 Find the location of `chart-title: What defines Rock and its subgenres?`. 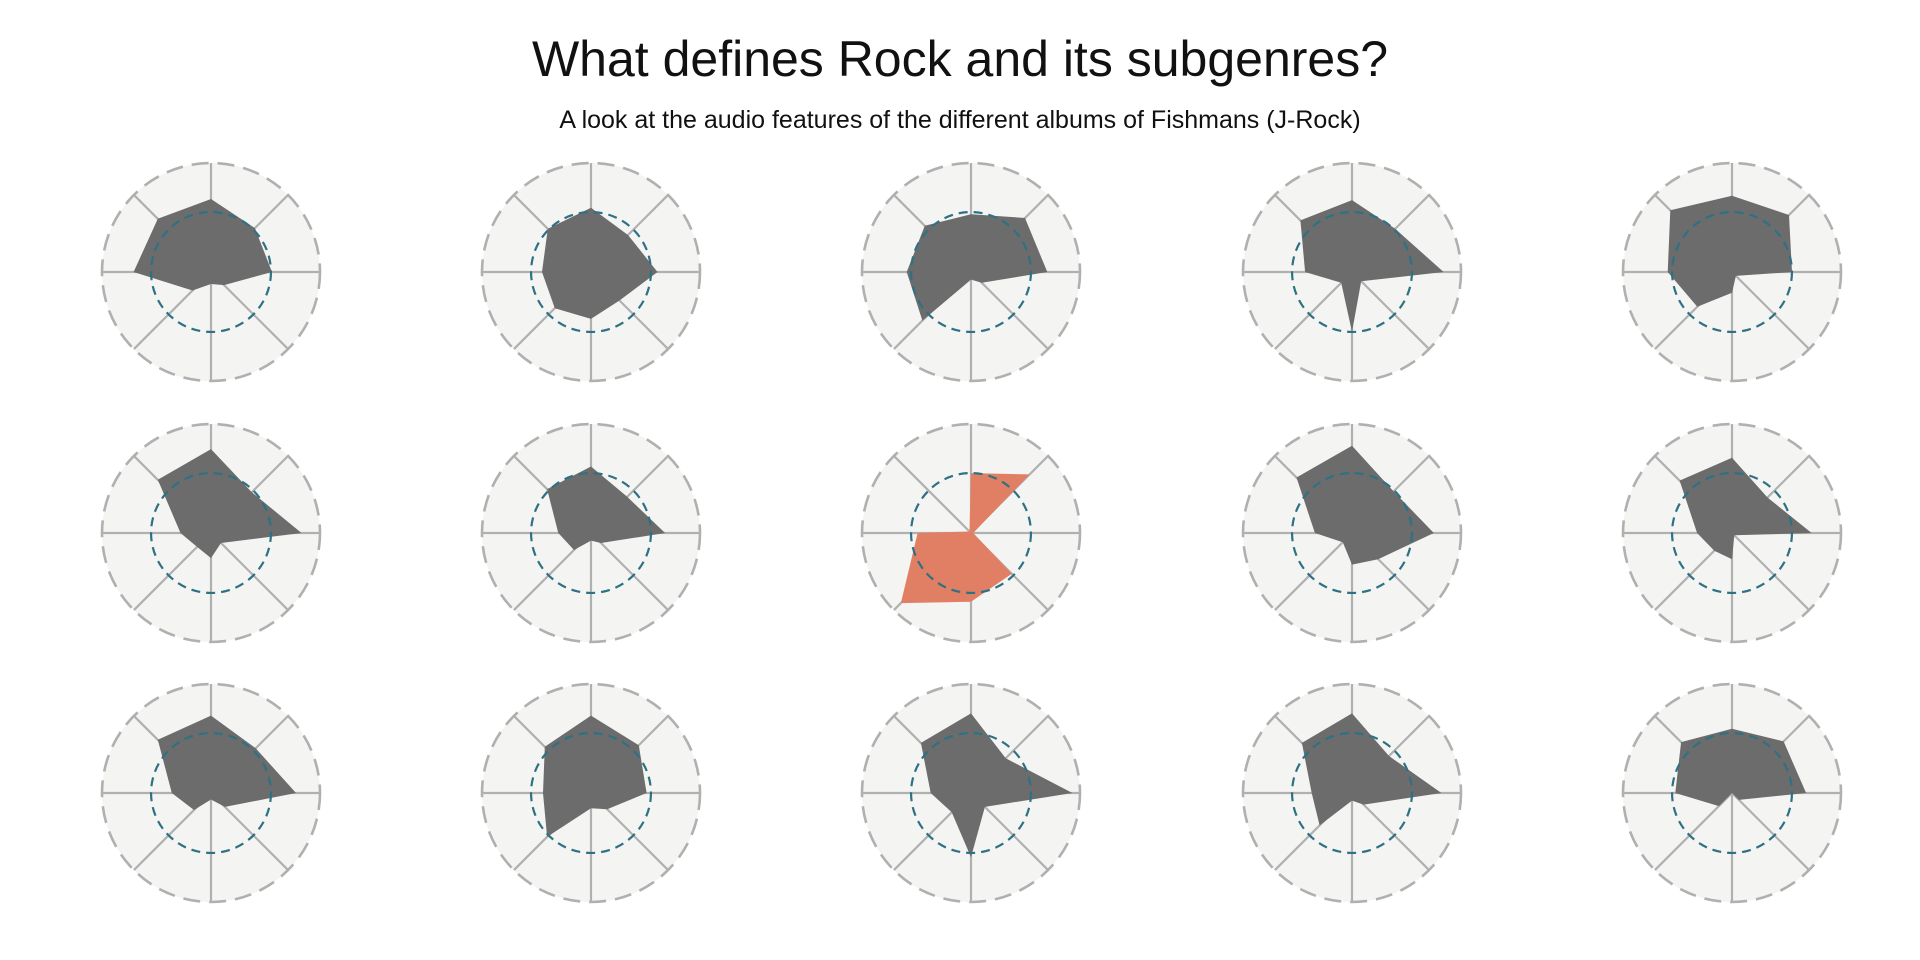

chart-title: What defines Rock and its subgenres? is located at coordinates (960, 59).